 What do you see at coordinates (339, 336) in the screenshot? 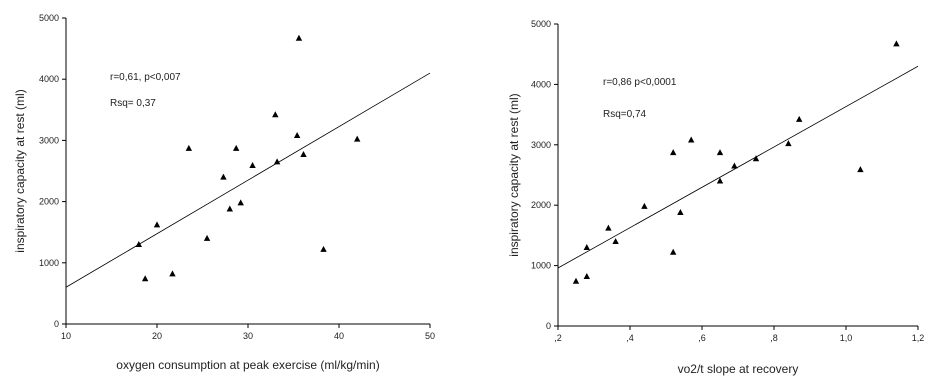
I see `x-tick-label: 40` at bounding box center [339, 336].